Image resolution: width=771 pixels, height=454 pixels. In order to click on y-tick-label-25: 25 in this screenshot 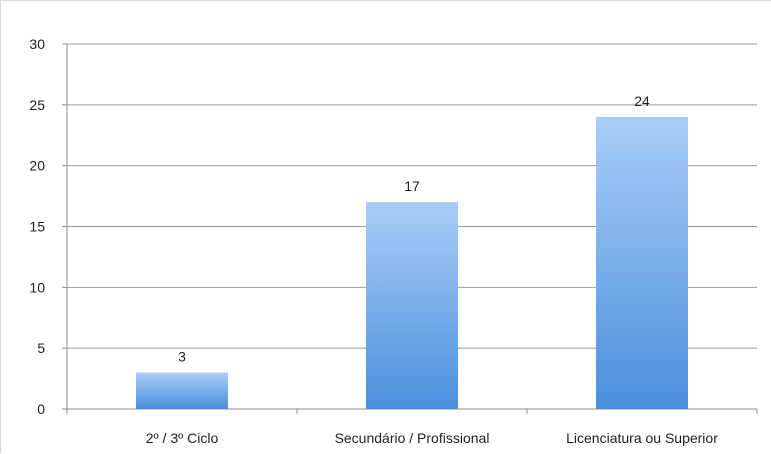, I will do `click(37, 105)`.